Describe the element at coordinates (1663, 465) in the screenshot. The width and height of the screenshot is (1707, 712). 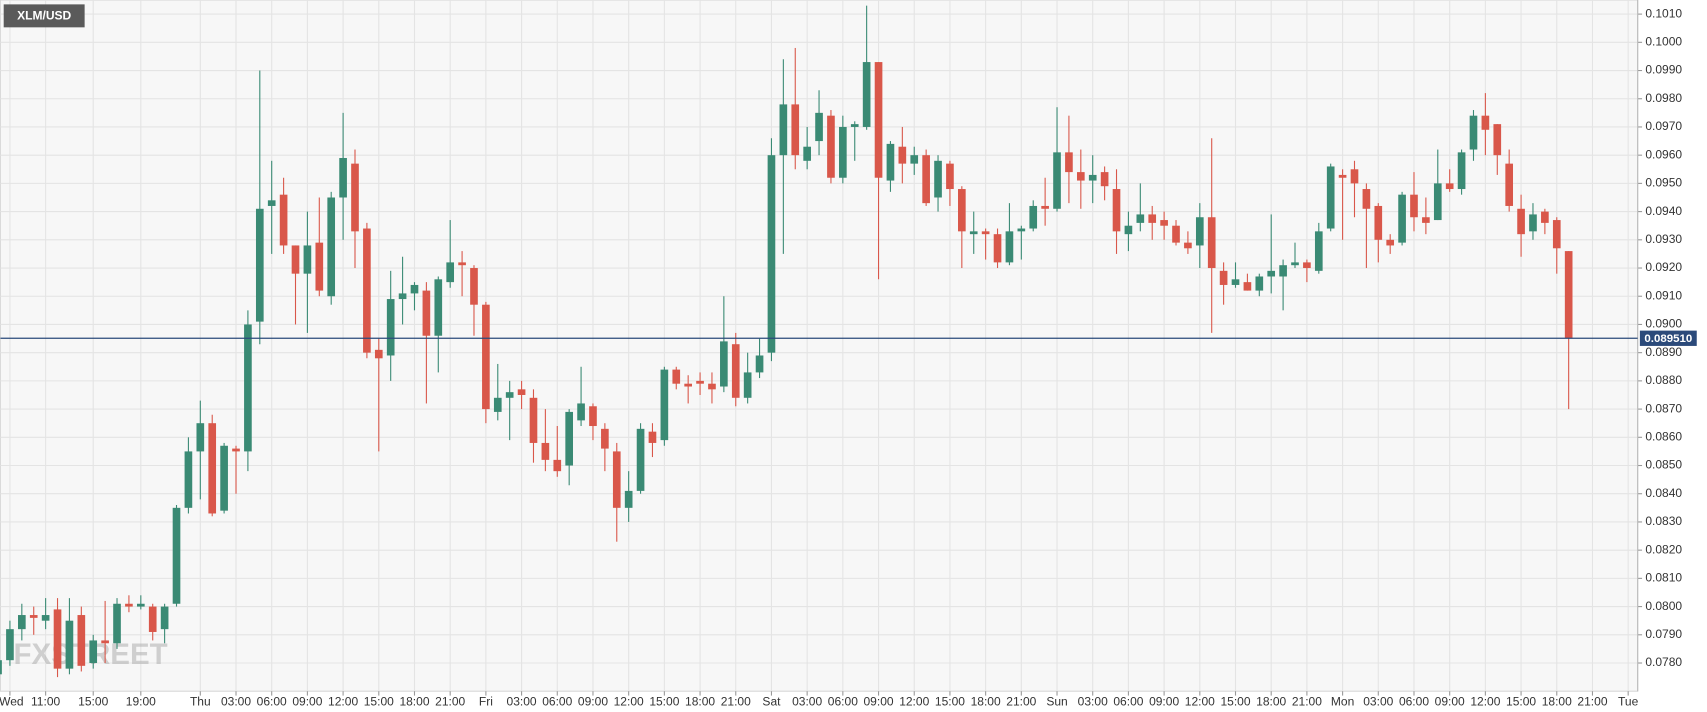
I see `y-tick-label: 0.0850` at that location.